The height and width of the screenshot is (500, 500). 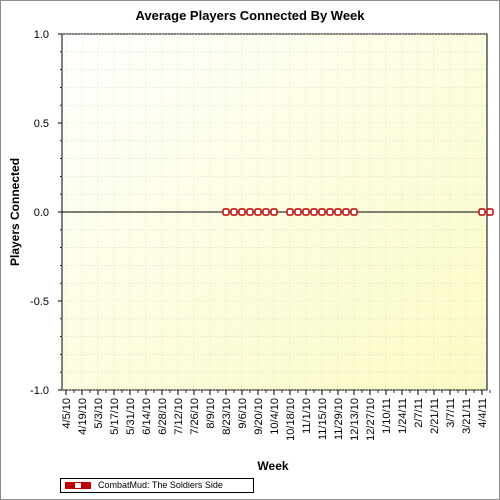 I want to click on y-tick-label: -0.5, so click(x=39, y=302).